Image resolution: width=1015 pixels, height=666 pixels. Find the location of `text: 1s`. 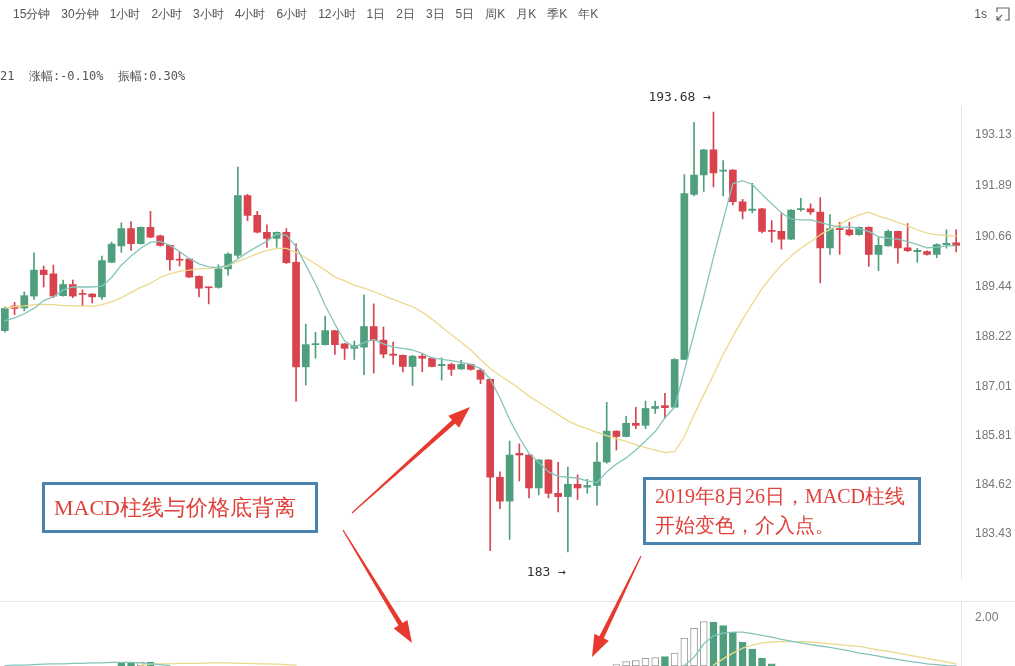

text: 1s is located at coordinates (980, 14).